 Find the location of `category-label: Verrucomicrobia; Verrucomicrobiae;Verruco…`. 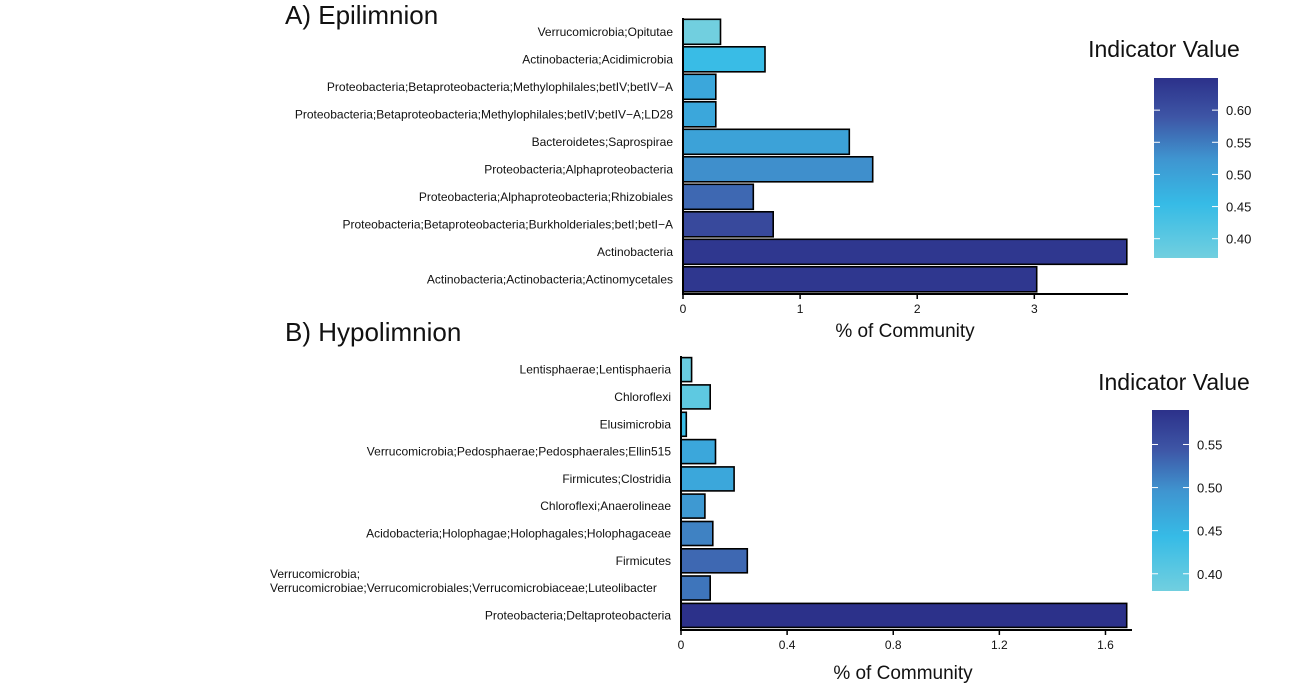

category-label: Verrucomicrobia; Verrucomicrobiae;Verruco… is located at coordinates (463, 581).